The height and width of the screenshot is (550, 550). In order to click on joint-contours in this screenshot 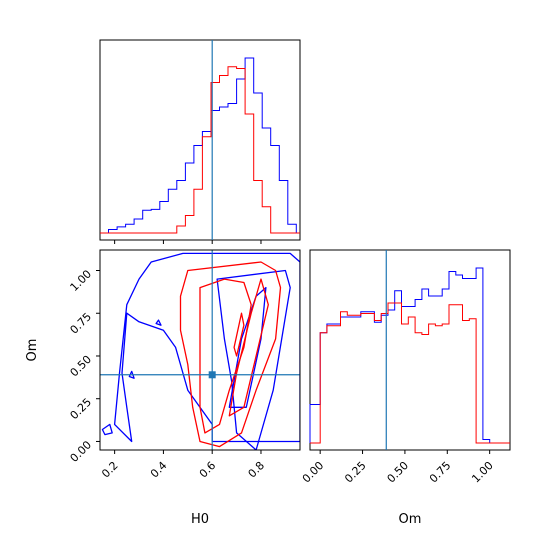, I will do `click(200, 350)`.